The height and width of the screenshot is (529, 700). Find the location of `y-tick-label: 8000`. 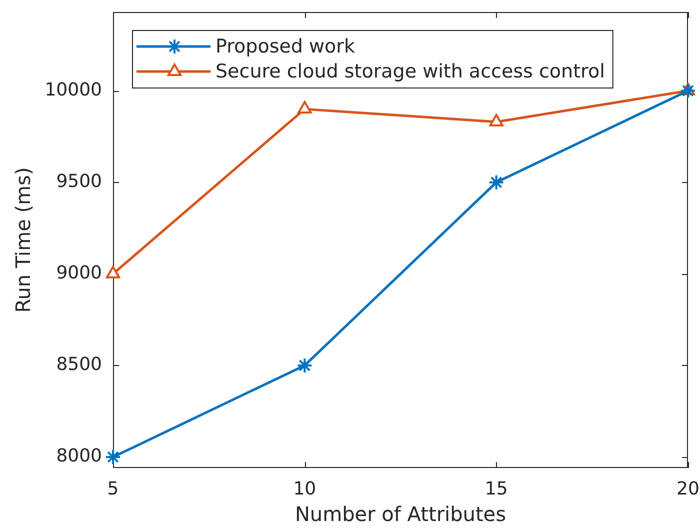

y-tick-label: 8000 is located at coordinates (79, 456).